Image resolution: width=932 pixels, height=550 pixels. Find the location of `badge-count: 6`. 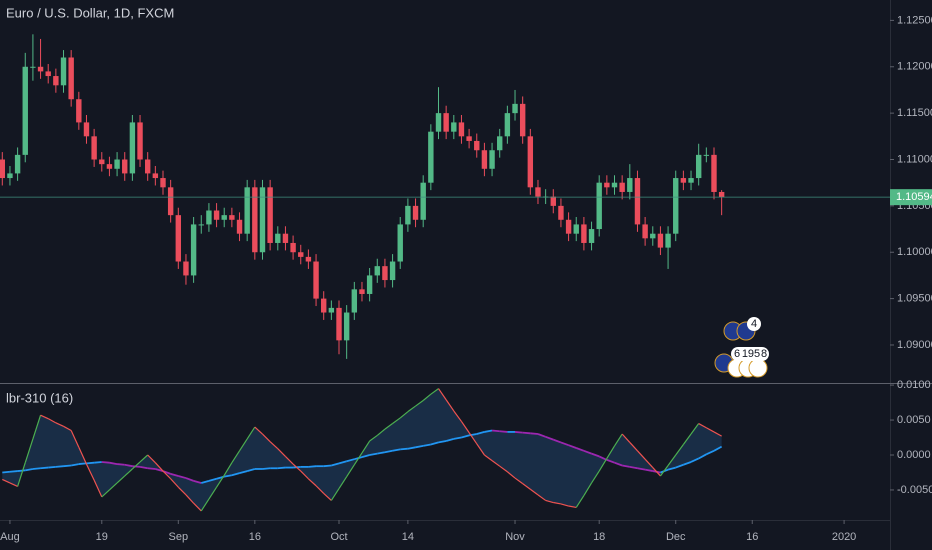

badge-count: 6 is located at coordinates (737, 354).